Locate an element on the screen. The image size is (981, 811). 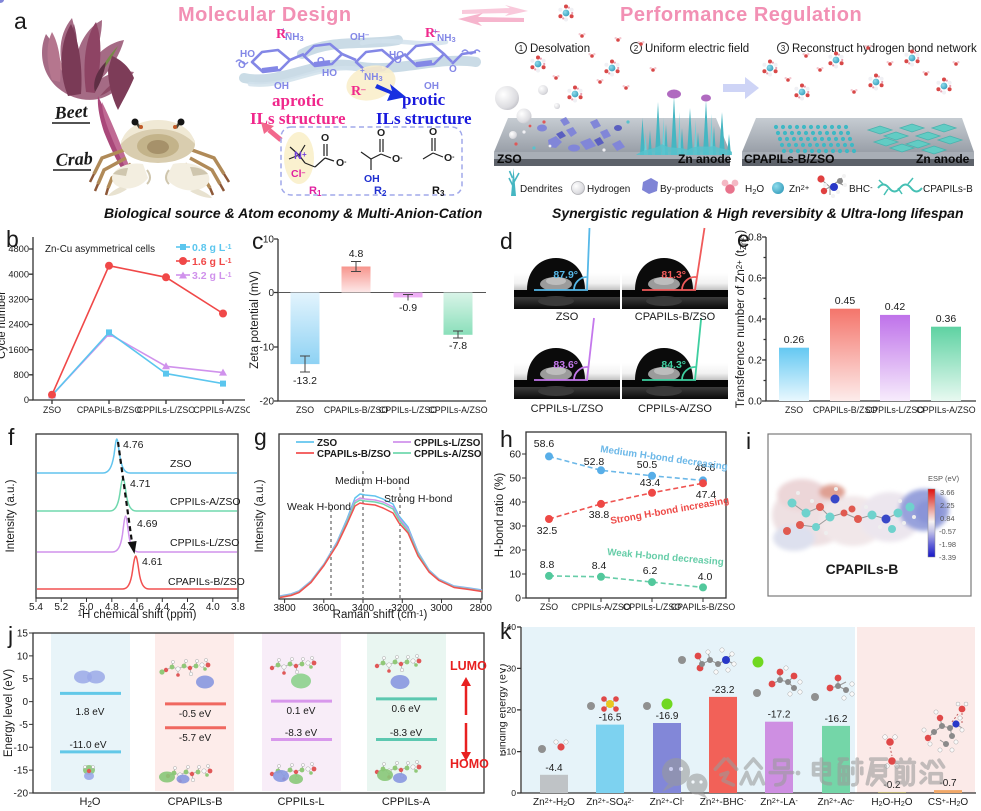
svg-text: Uniform electric field is located at coordinates (697, 49).